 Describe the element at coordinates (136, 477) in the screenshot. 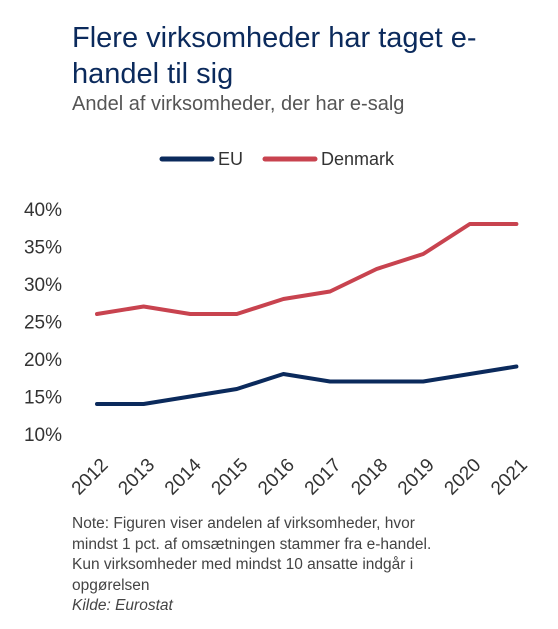

I see `x-tick-label: 2013` at that location.